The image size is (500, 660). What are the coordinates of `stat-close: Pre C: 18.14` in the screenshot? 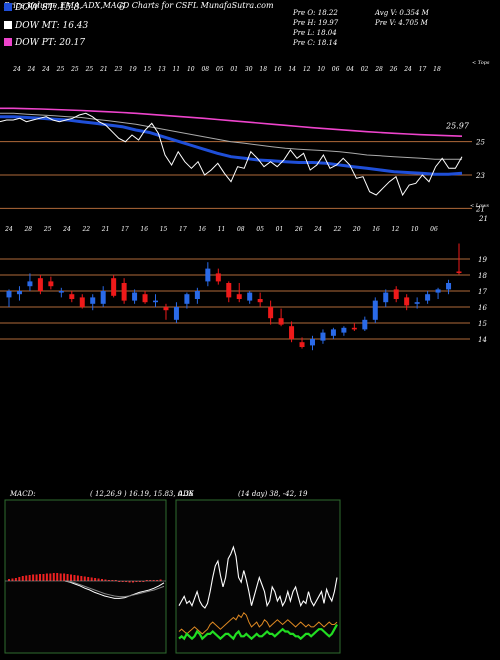 It's located at (315, 43).